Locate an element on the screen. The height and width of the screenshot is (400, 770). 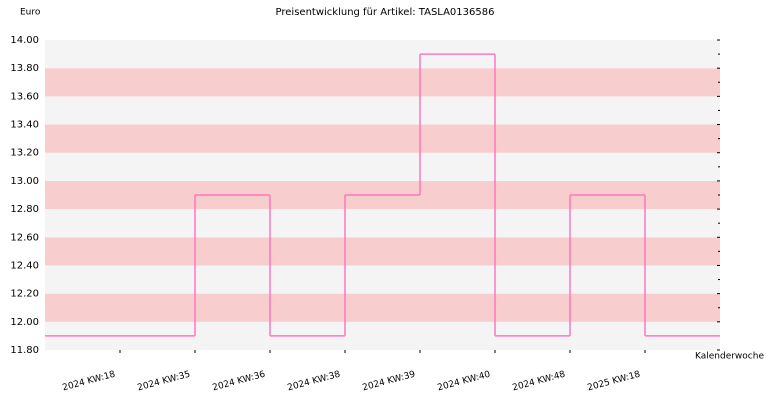
x-tick-label: 2024 KW:48 is located at coordinates (538, 382).